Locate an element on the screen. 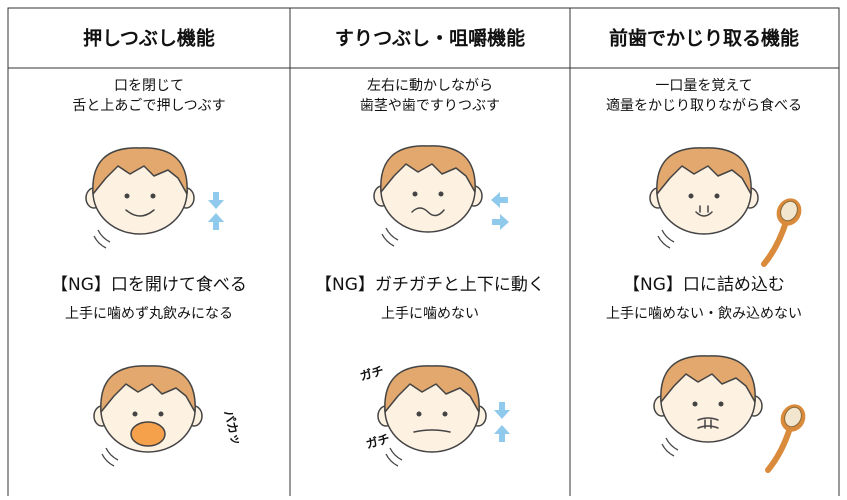 The image size is (847, 500). description-line: 歯茎や歯ですりつぶす is located at coordinates (430, 106).